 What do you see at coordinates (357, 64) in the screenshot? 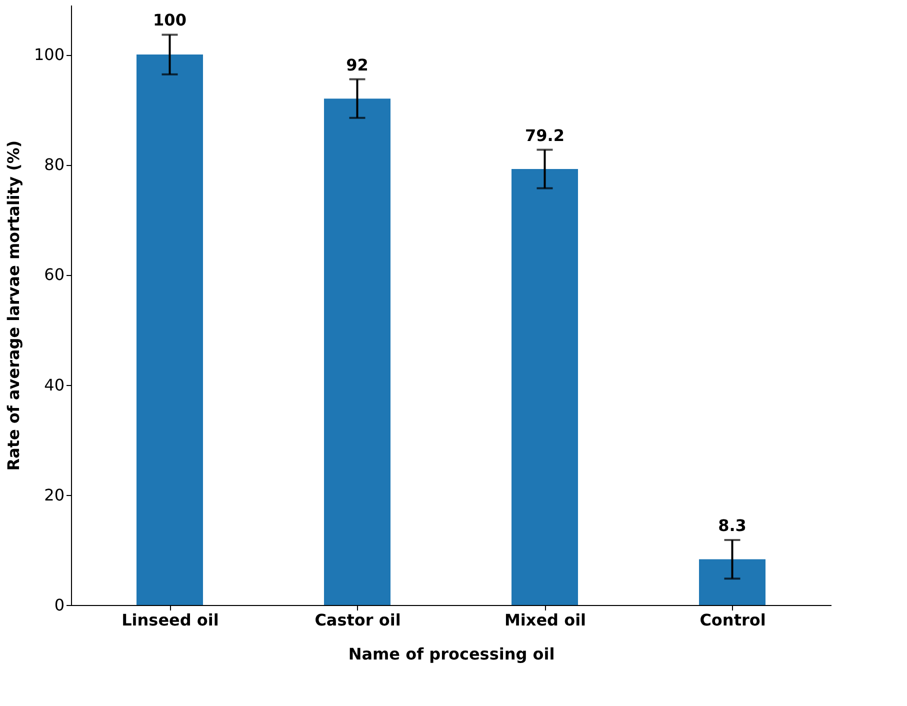
I see `data-label: 92` at bounding box center [357, 64].